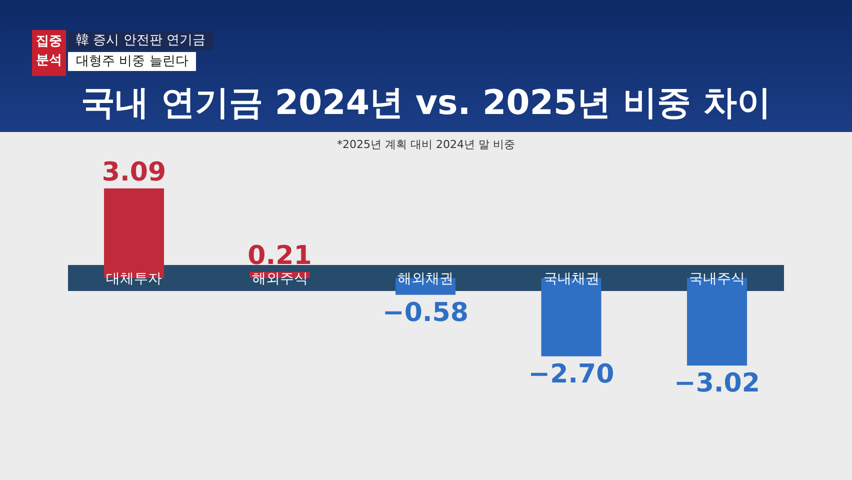 The width and height of the screenshot is (852, 480). What do you see at coordinates (717, 279) in the screenshot?
I see `x-tick-label: 국내주식` at bounding box center [717, 279].